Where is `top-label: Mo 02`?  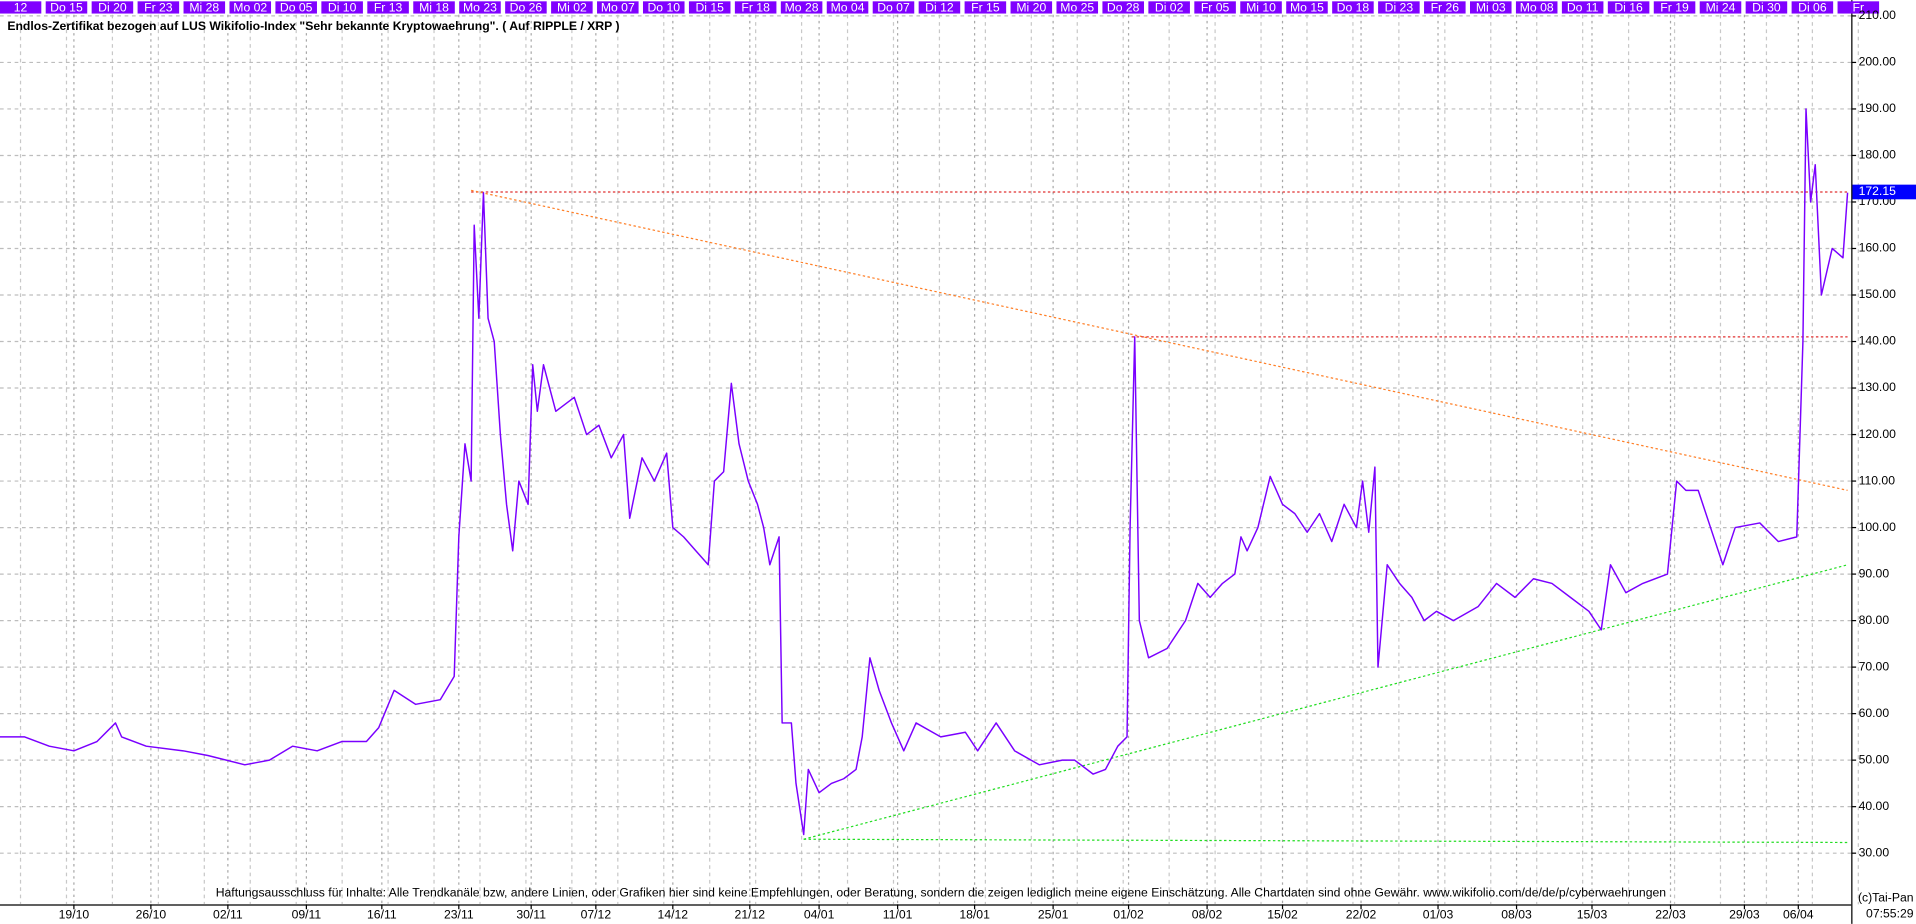
top-label: Mo 02 is located at coordinates (250, 7).